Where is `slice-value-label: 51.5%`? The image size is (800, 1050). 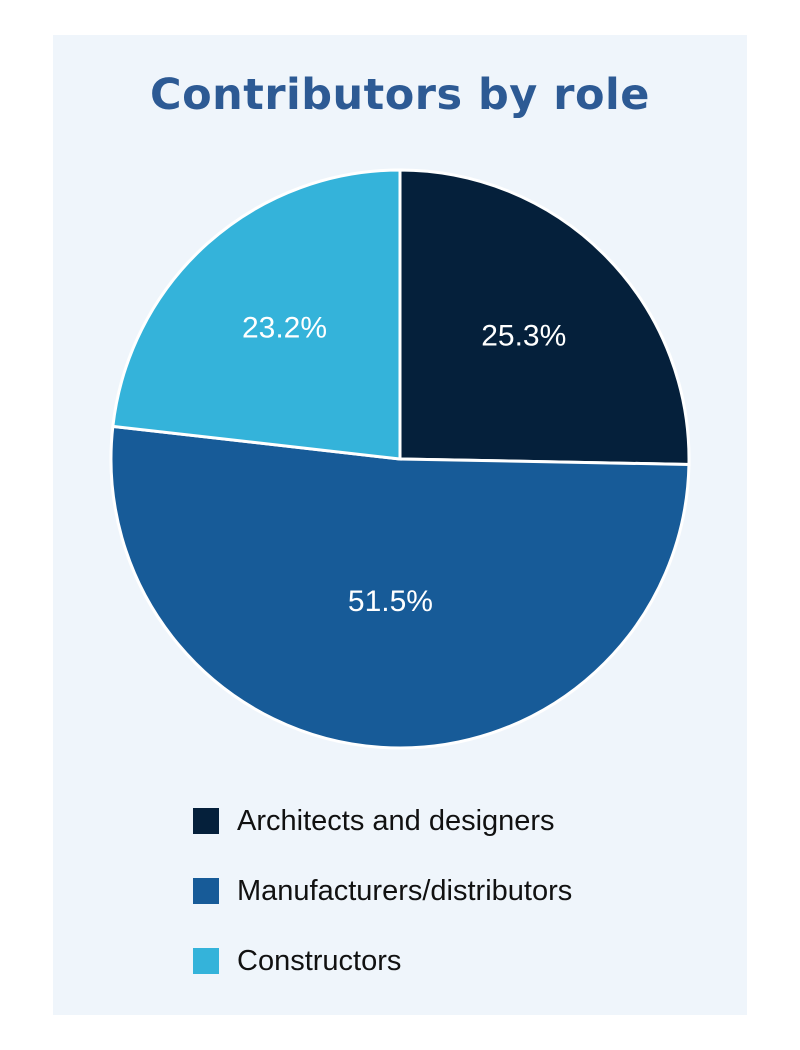
slice-value-label: 51.5% is located at coordinates (390, 601).